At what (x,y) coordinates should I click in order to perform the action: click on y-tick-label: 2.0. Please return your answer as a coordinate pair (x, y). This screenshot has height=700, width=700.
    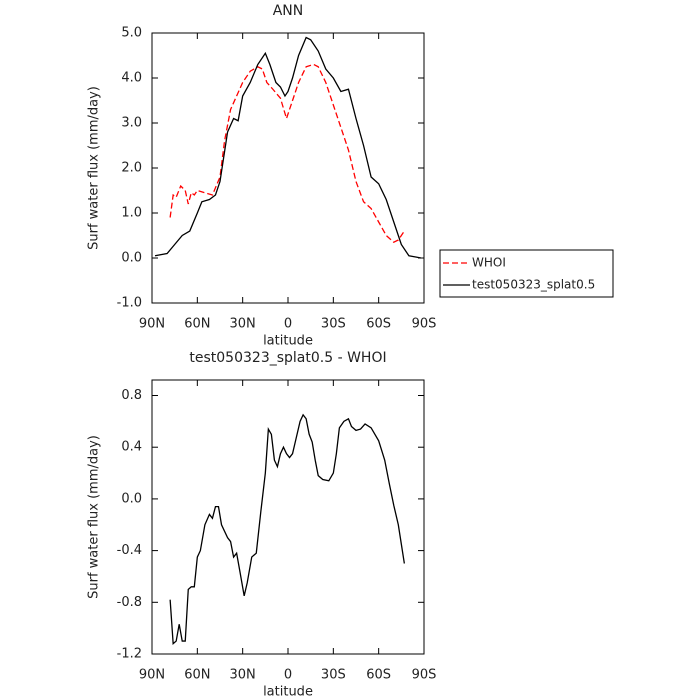
    Looking at the image, I should click on (131, 168).